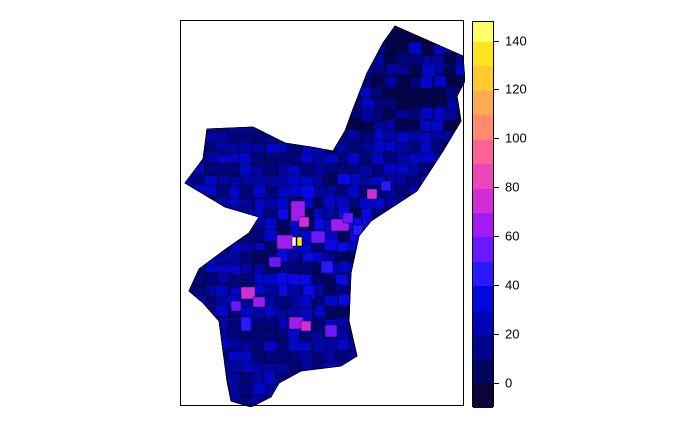 This screenshot has height=432, width=700. I want to click on legend-tick-label: 60, so click(512, 236).